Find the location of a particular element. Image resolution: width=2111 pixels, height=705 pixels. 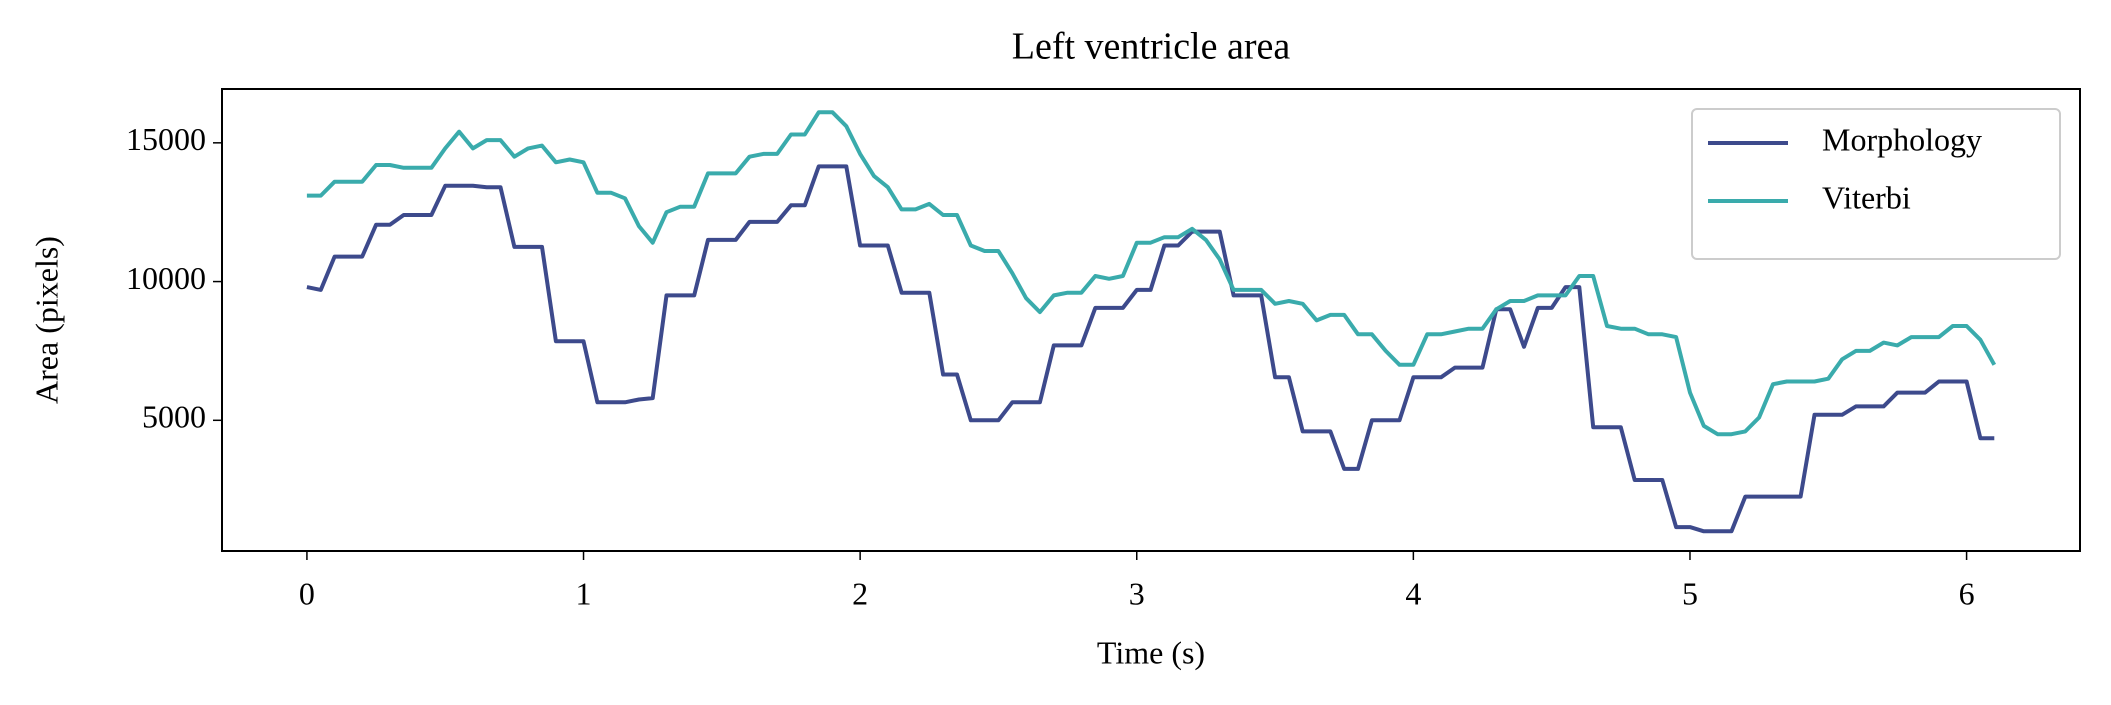

x-tick-label: 2 is located at coordinates (860, 593).